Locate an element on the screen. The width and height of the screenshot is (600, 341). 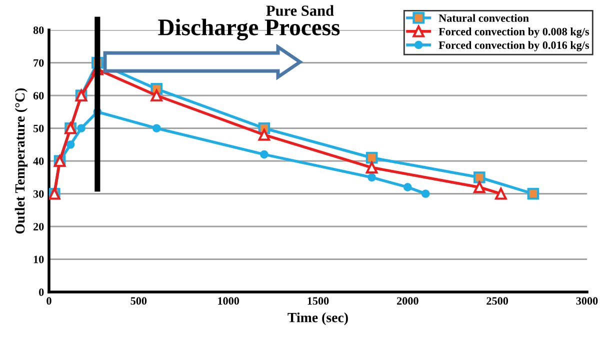
legend-label: Natural convection is located at coordinates (483, 18).